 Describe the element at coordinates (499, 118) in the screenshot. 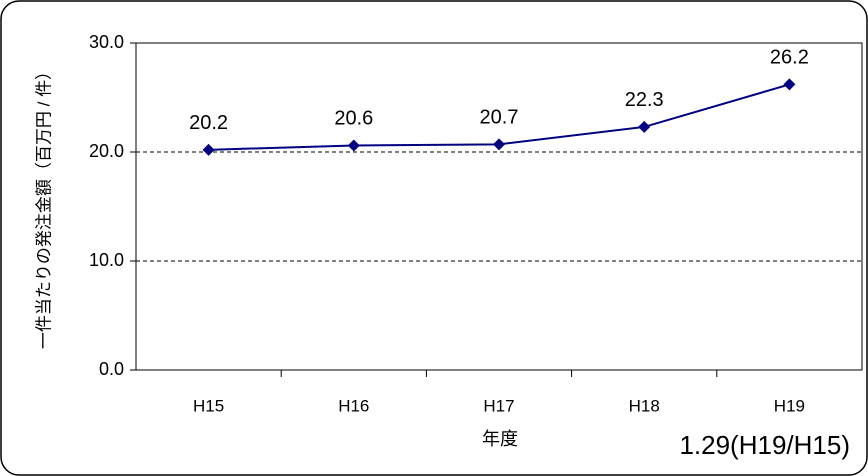

I see `data-label: 20.7` at that location.